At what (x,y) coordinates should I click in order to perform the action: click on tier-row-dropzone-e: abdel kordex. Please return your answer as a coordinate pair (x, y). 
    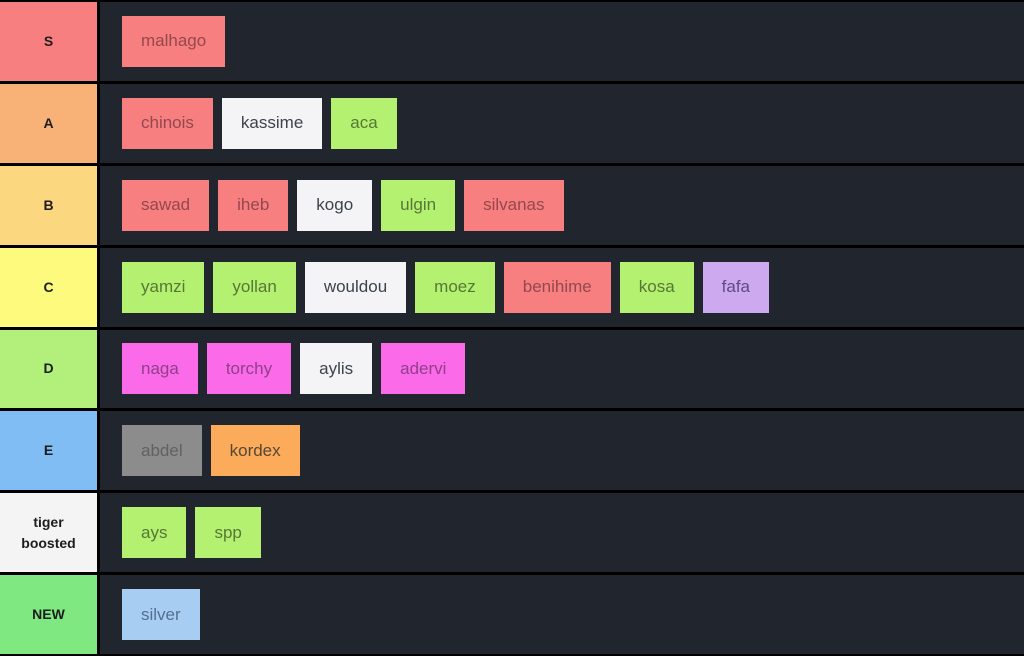
    Looking at the image, I should click on (562, 451).